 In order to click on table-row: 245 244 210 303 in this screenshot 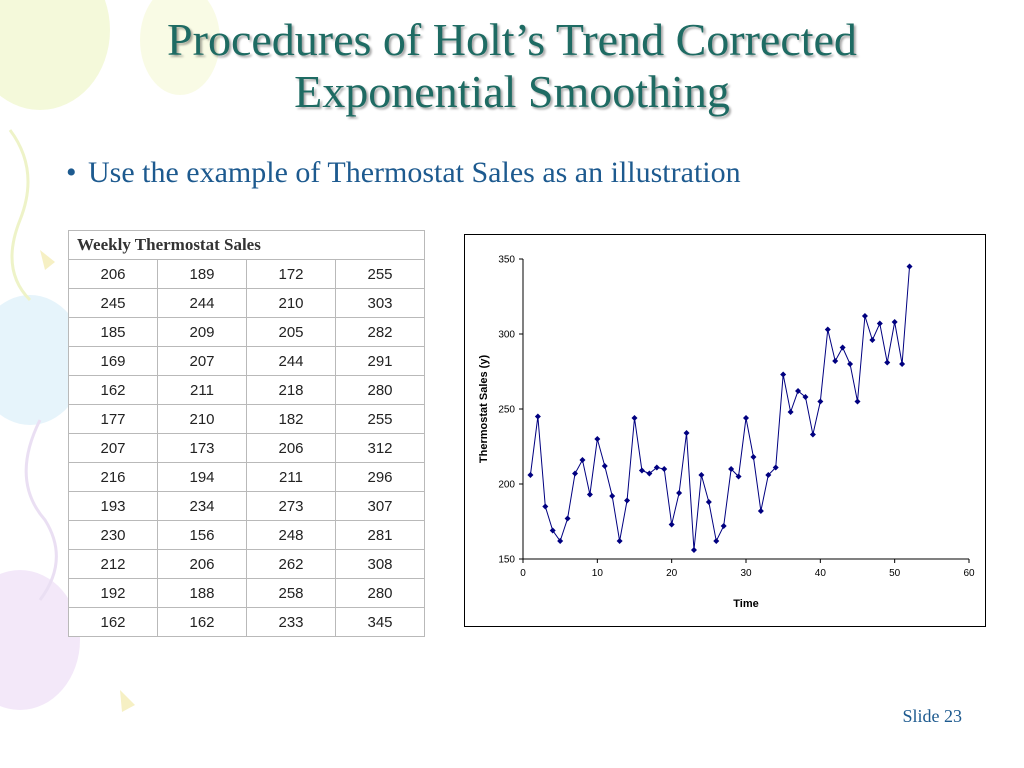, I will do `click(246, 303)`.